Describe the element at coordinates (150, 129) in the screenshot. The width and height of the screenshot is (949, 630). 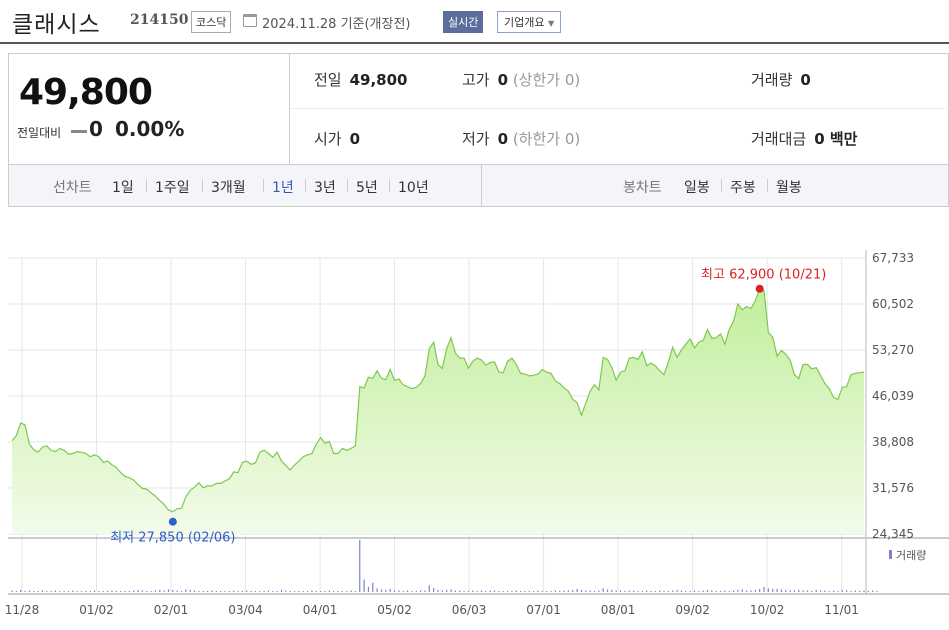
I see `change-percent: 0.00%` at that location.